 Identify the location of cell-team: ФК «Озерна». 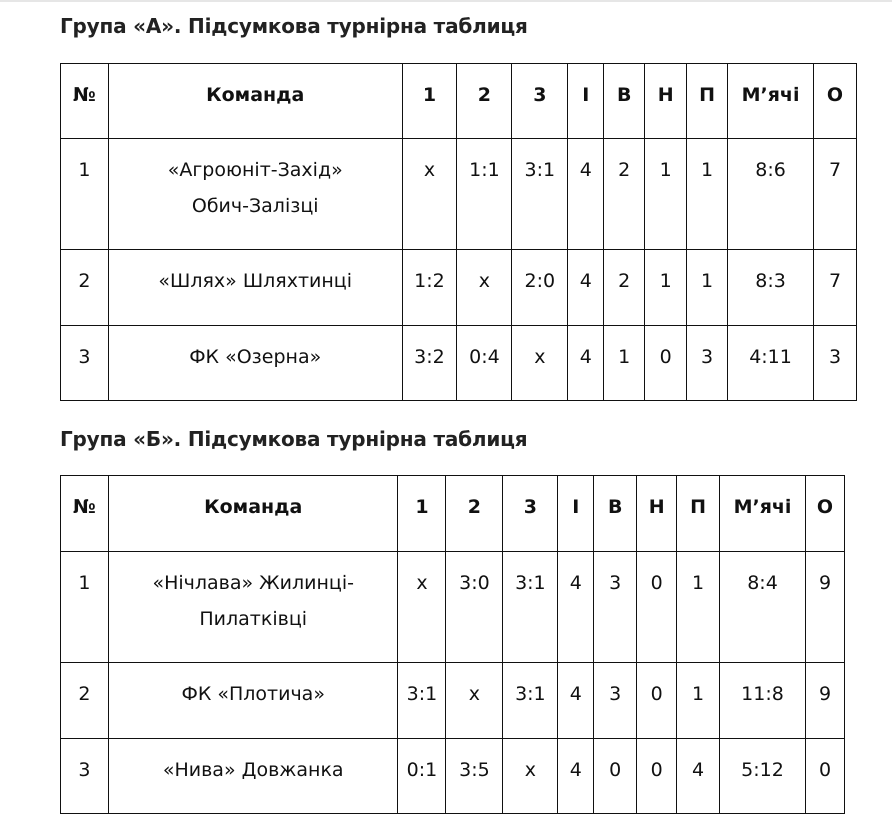
(255, 363).